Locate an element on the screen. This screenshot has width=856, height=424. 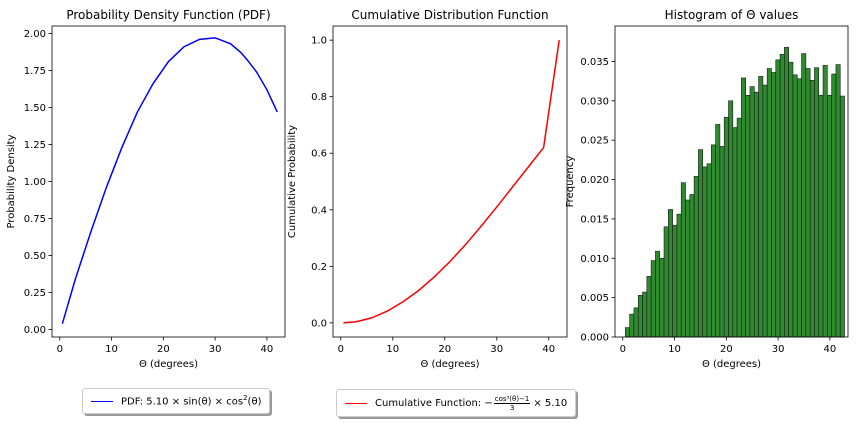
hist-title: Histogram of Θ values is located at coordinates (732, 15).